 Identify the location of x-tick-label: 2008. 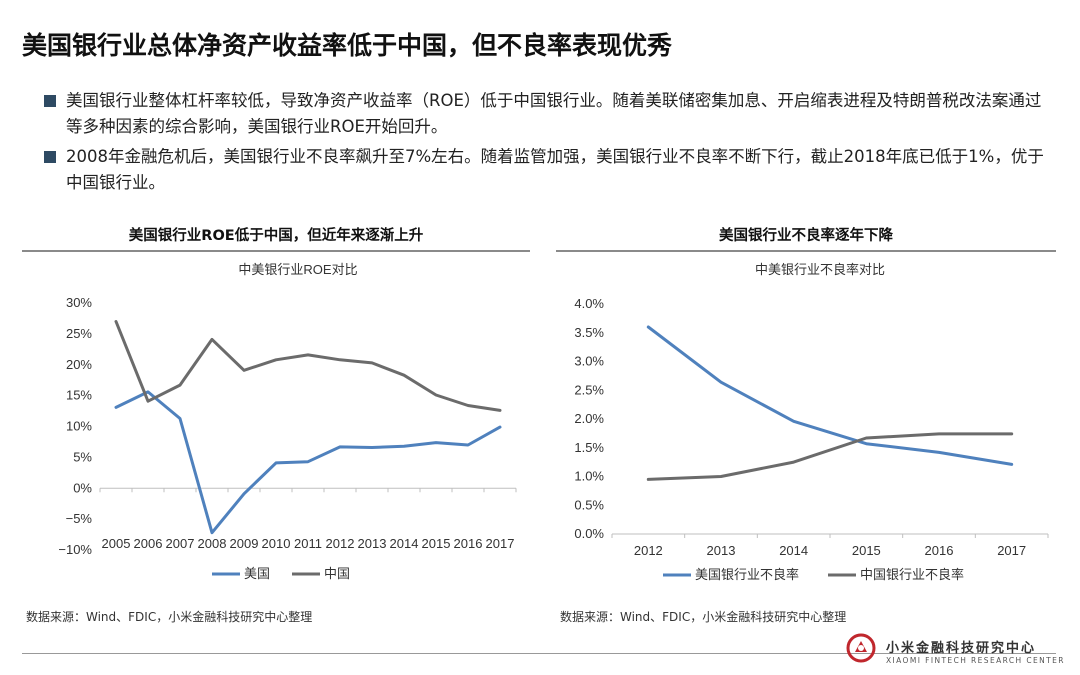
(212, 543).